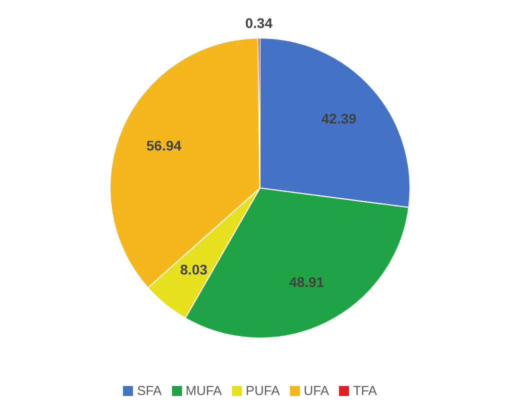  What do you see at coordinates (365, 390) in the screenshot?
I see `legend-label: TFA` at bounding box center [365, 390].